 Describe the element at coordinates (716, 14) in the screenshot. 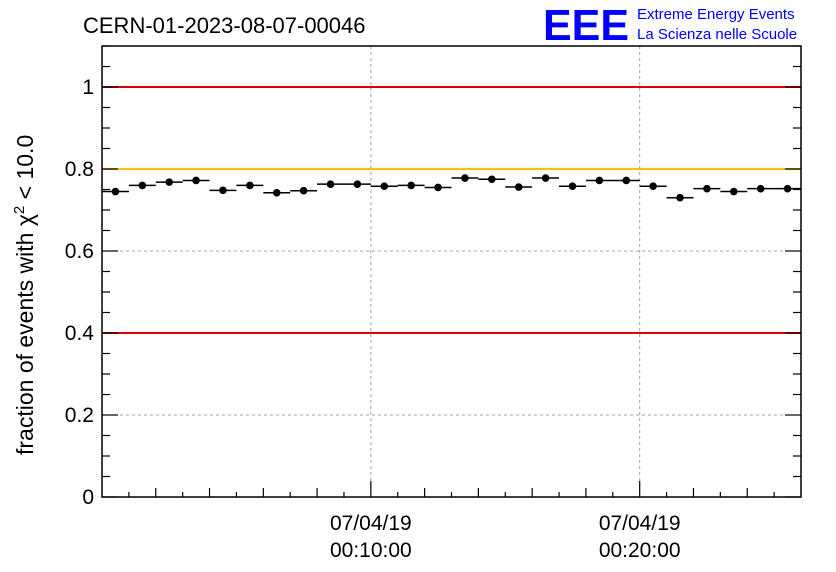

I see `logo-line-1: Extreme Energy Events` at that location.